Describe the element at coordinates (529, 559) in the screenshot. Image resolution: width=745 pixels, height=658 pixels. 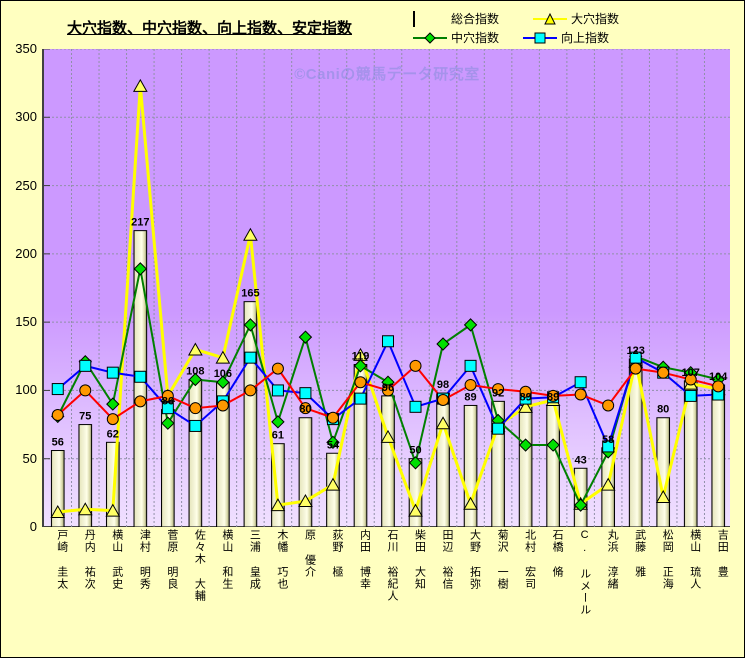
I see `x-axis-tick-label: 北村 宏司` at that location.